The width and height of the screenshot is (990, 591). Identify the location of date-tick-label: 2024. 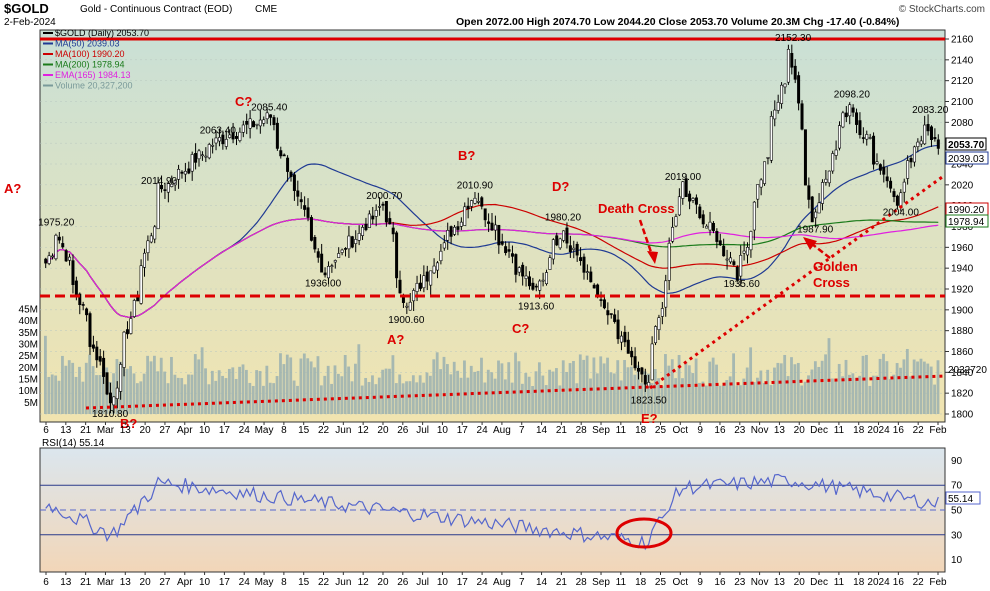
(878, 582).